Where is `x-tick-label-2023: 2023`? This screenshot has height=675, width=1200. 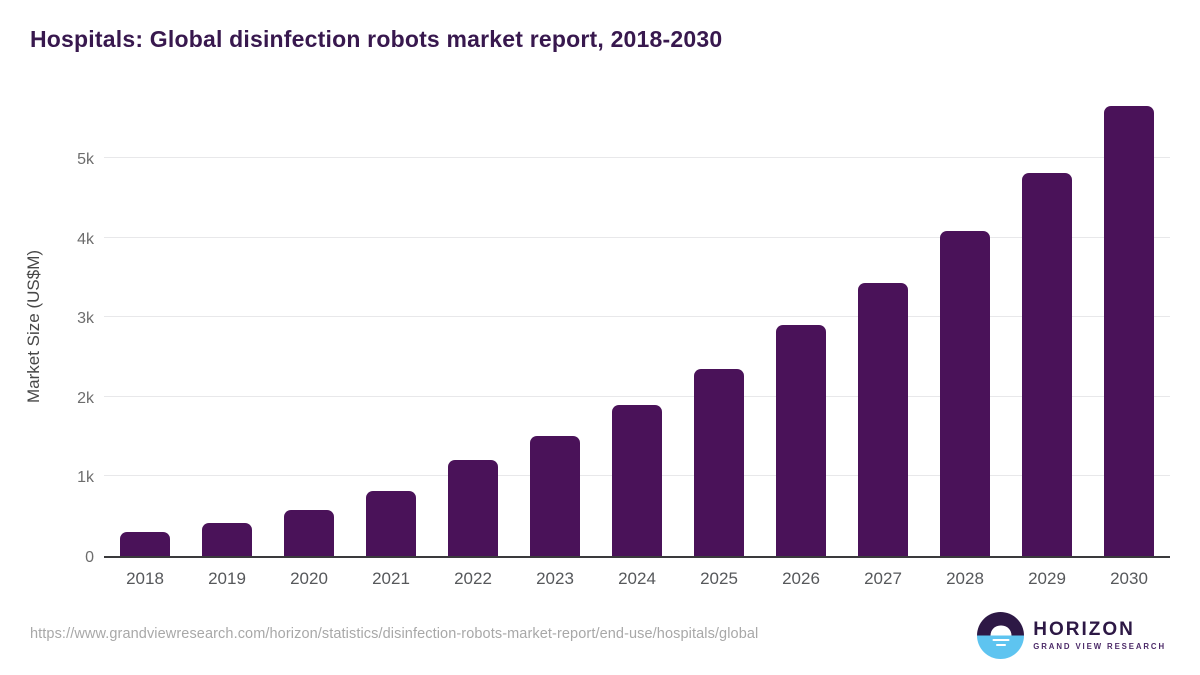 x-tick-label-2023: 2023 is located at coordinates (555, 578).